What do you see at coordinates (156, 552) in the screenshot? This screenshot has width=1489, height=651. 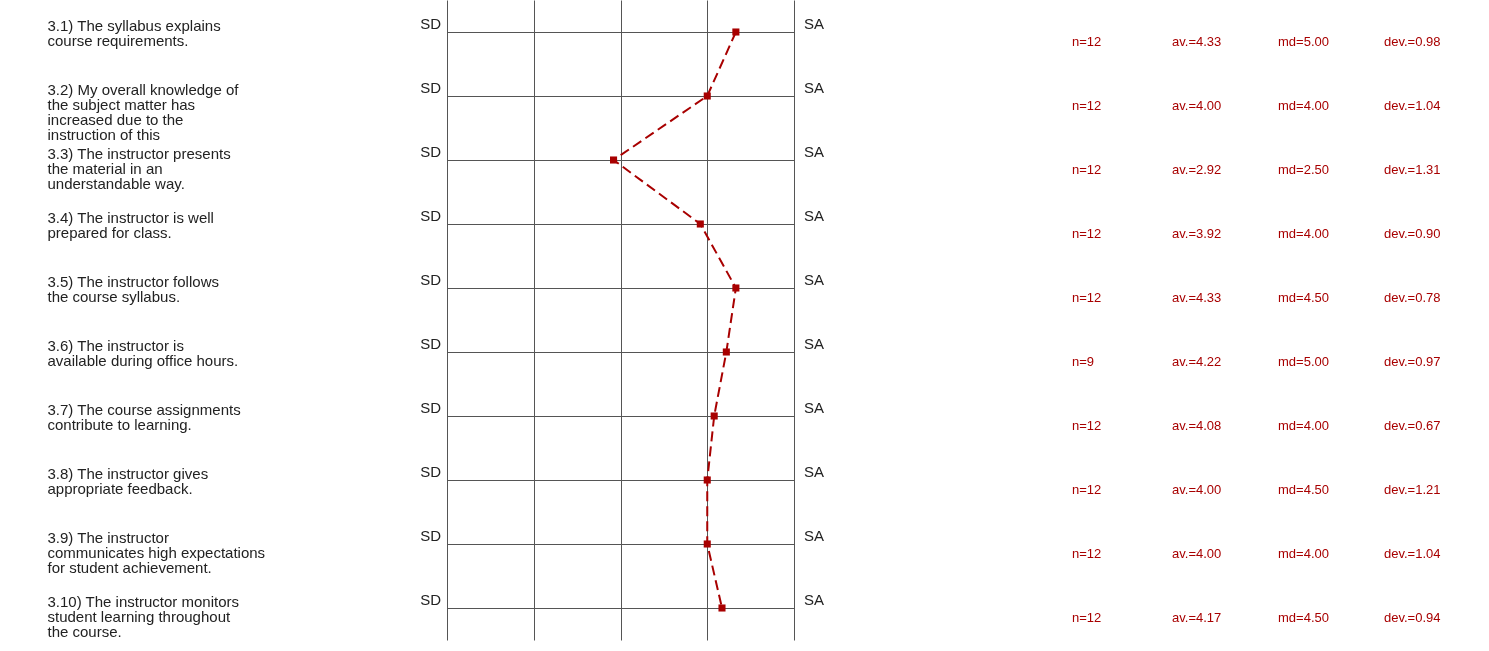 I see `y-tick-label: 3.9) The instructor communicates high expectations for student achievement.` at bounding box center [156, 552].